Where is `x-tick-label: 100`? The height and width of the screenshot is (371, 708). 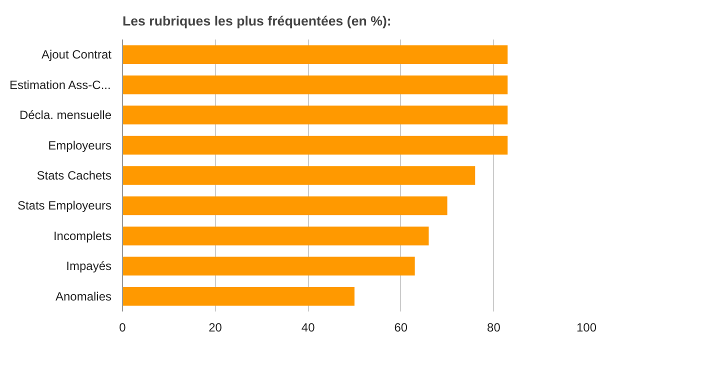
x-tick-label: 100 is located at coordinates (586, 327).